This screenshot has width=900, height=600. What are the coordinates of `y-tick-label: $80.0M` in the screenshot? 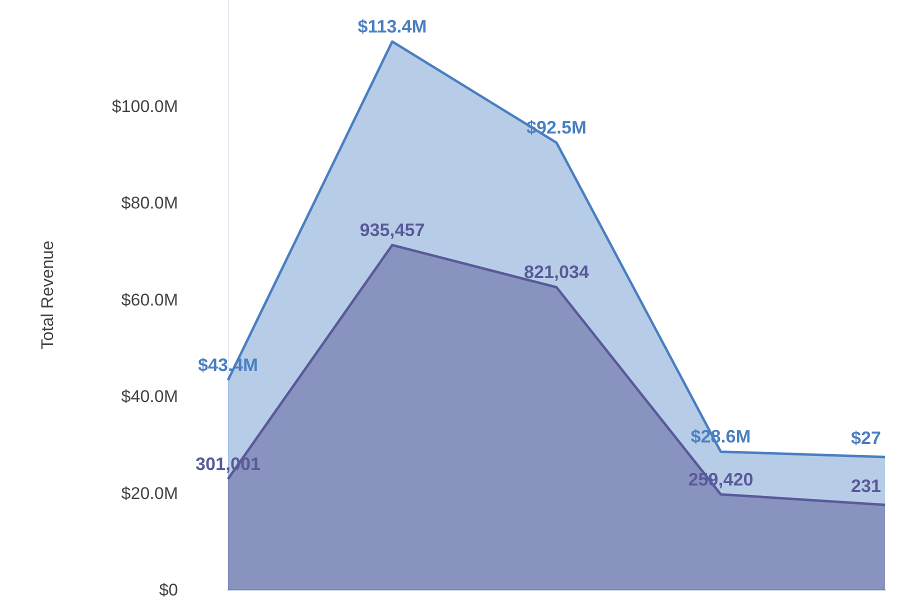 It's located at (149, 203).